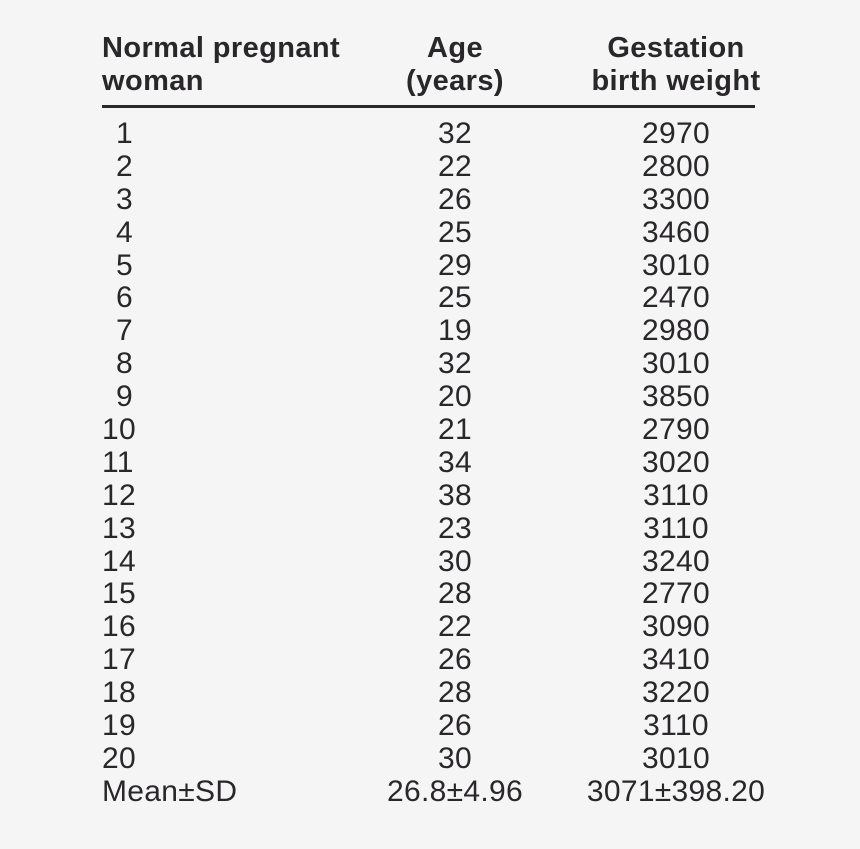  Describe the element at coordinates (124, 298) in the screenshot. I see `woman-number: 6` at that location.